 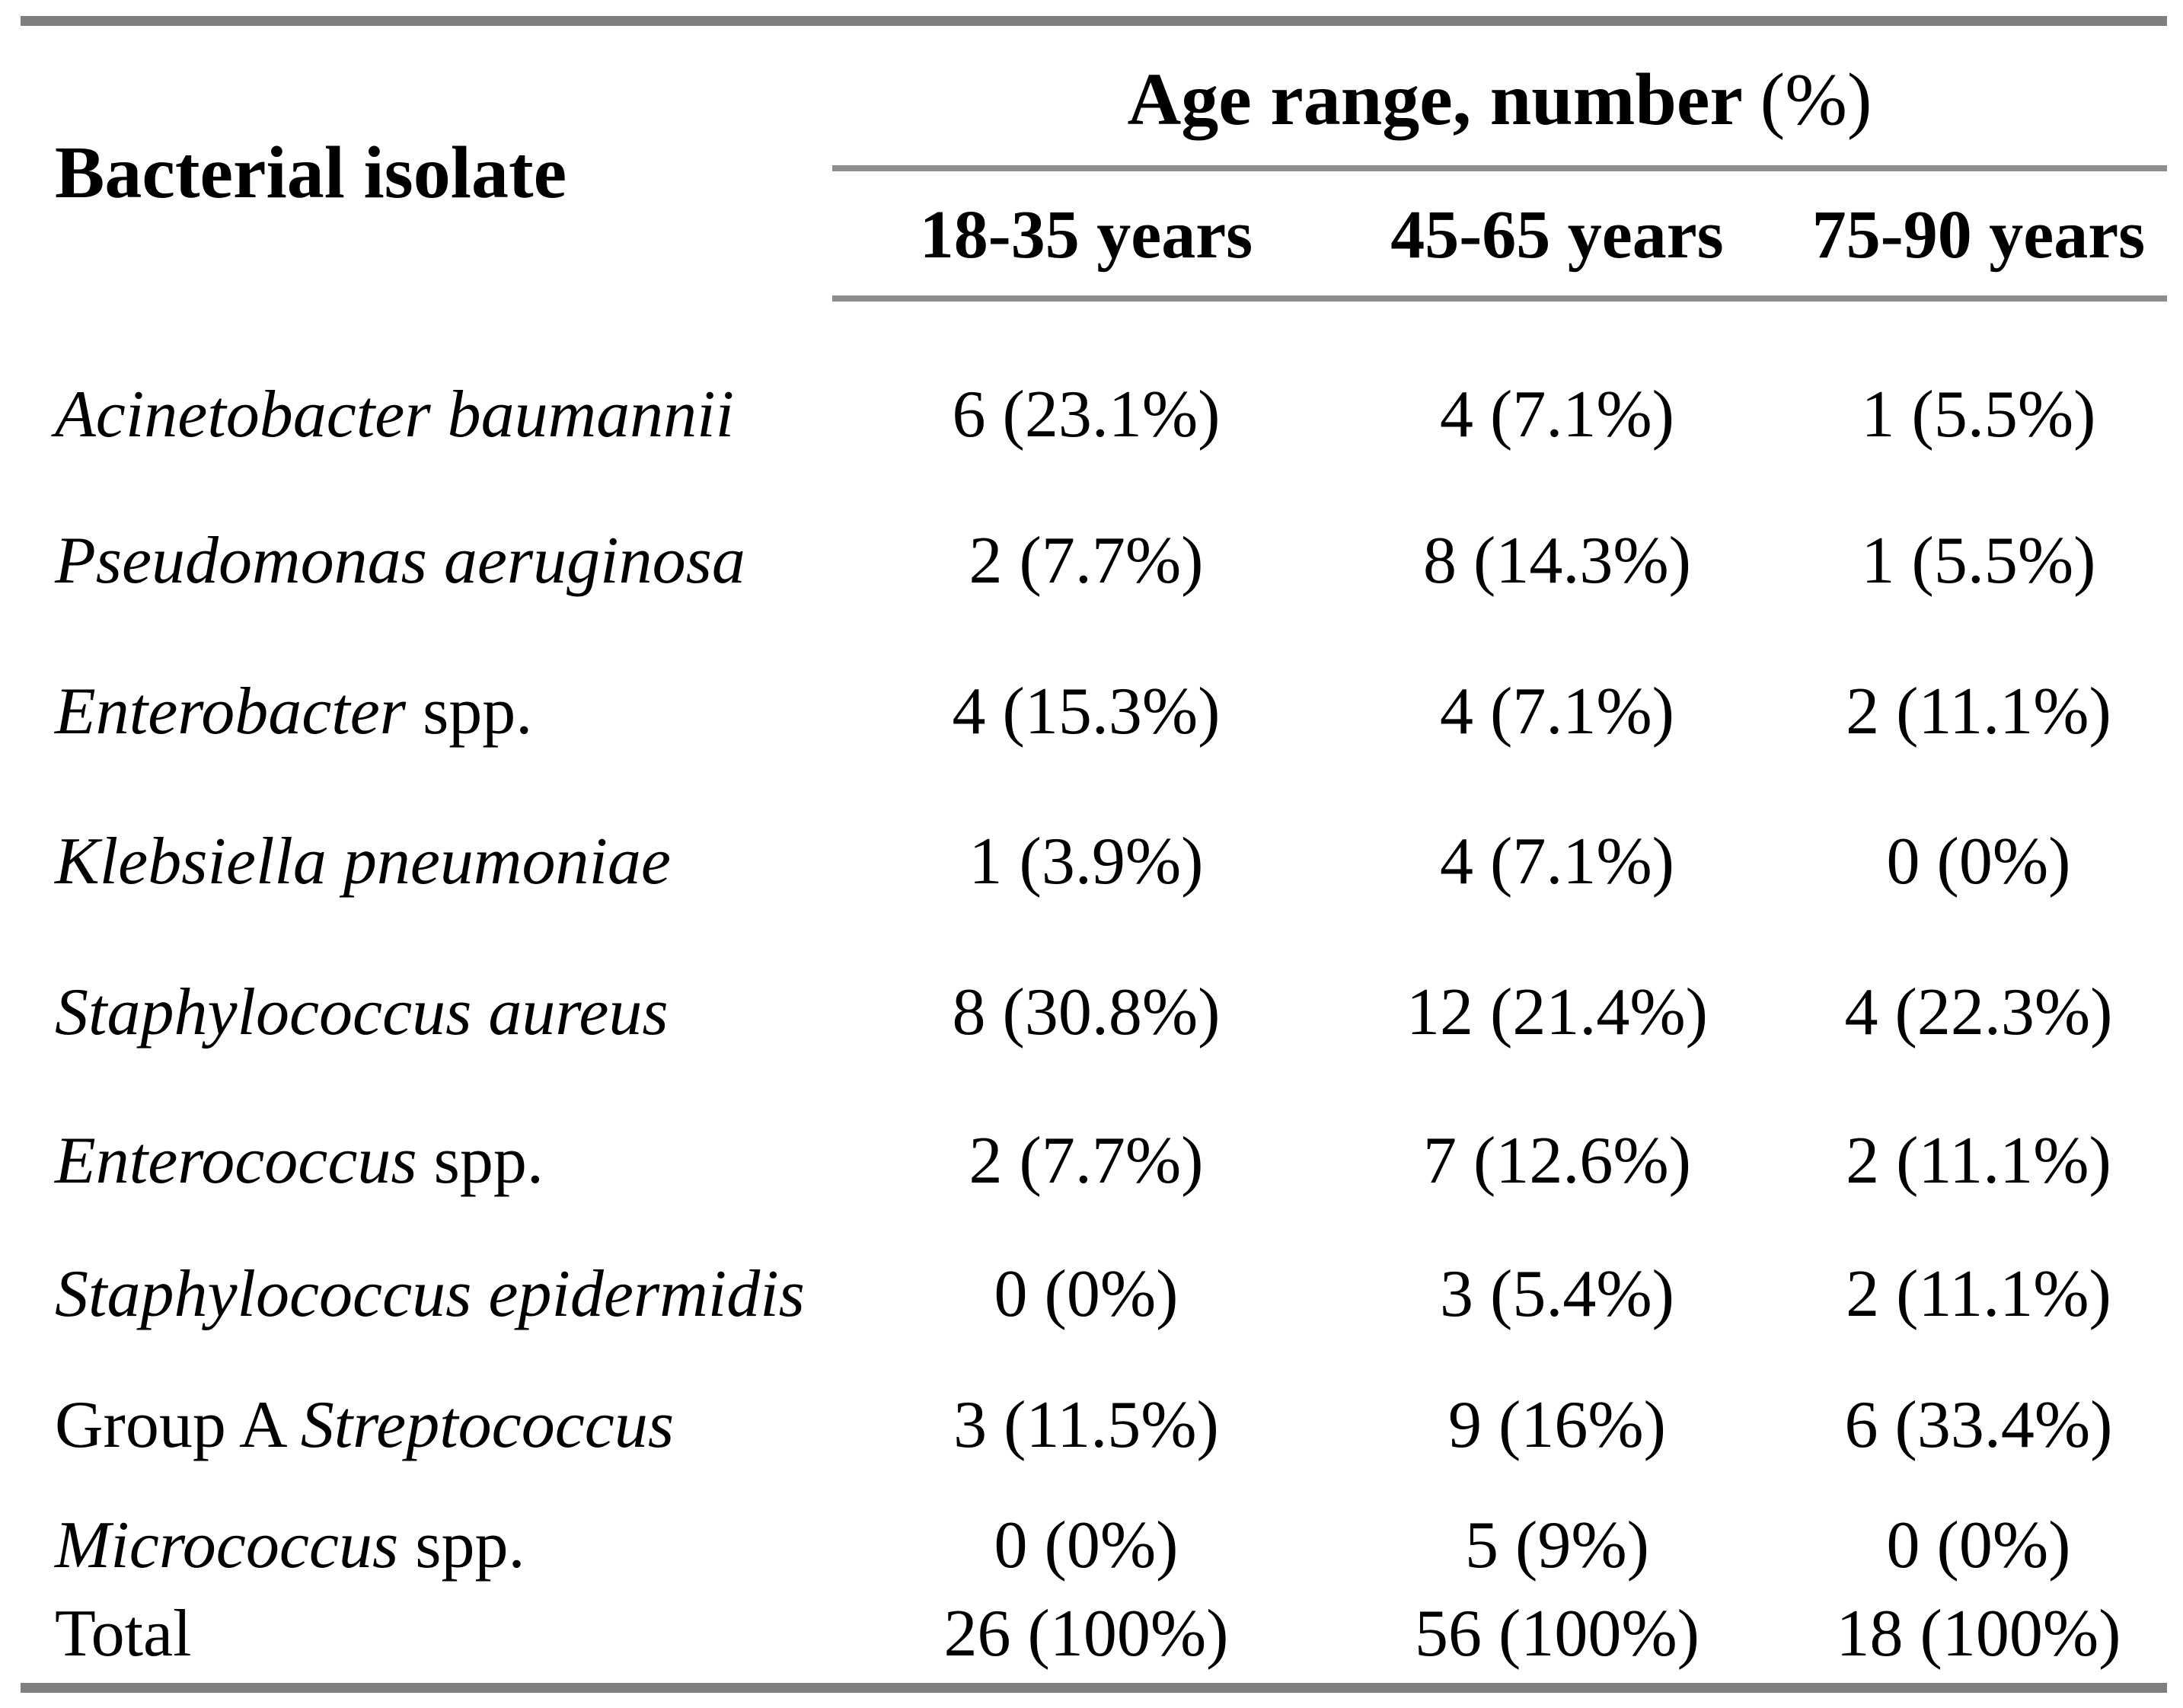 I want to click on row-label: Enterococcus spp., so click(x=416, y=1161).